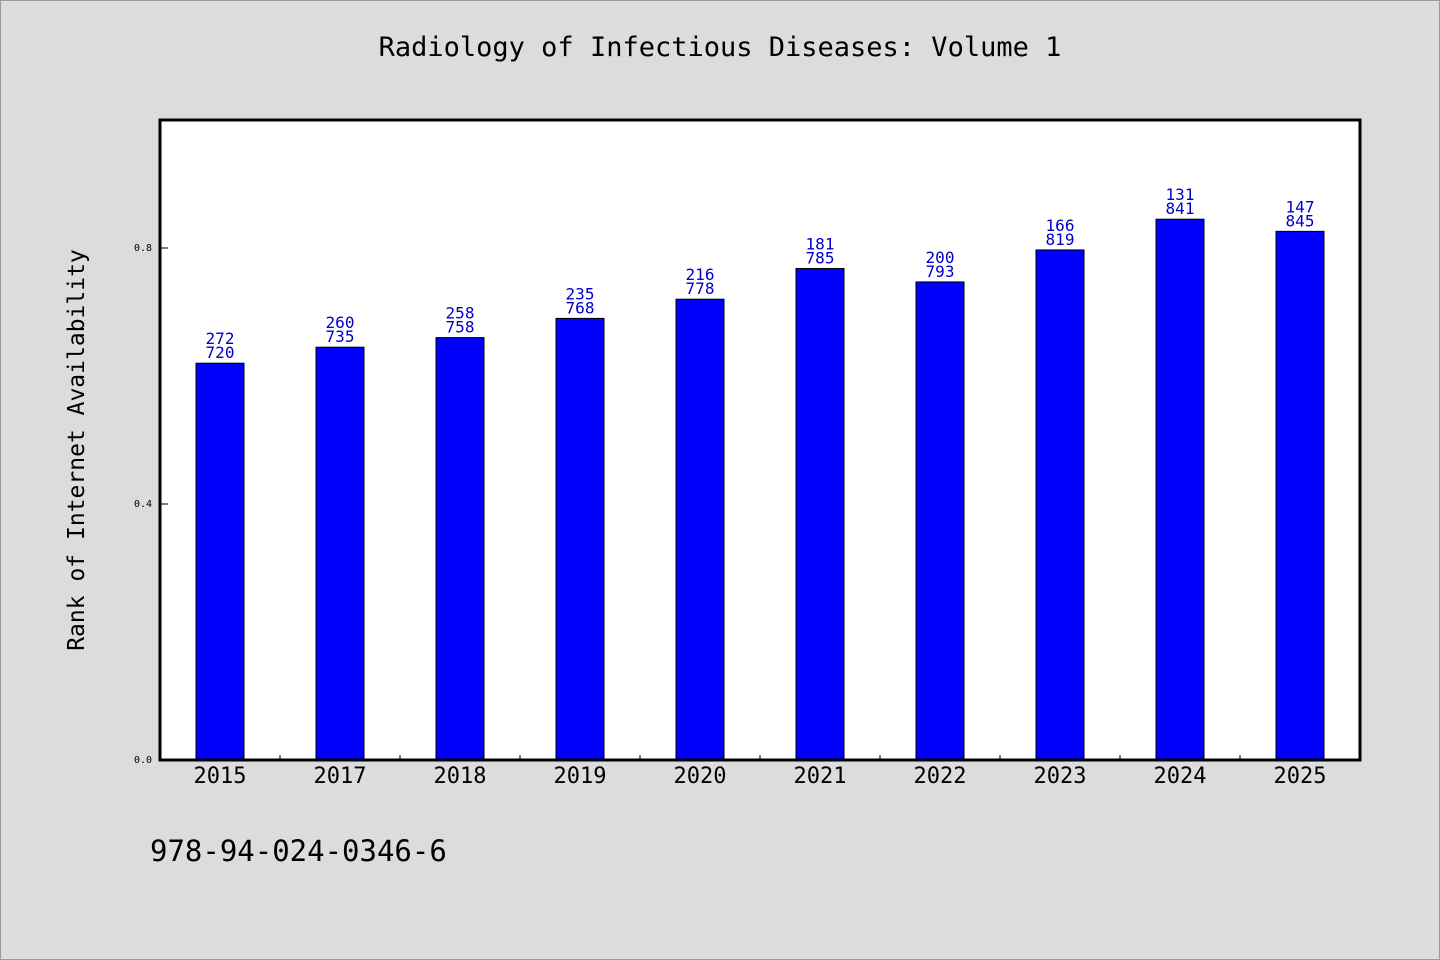 This screenshot has height=960, width=1440. Describe the element at coordinates (700, 776) in the screenshot. I see `x-tick-label-2020: 2020` at that location.